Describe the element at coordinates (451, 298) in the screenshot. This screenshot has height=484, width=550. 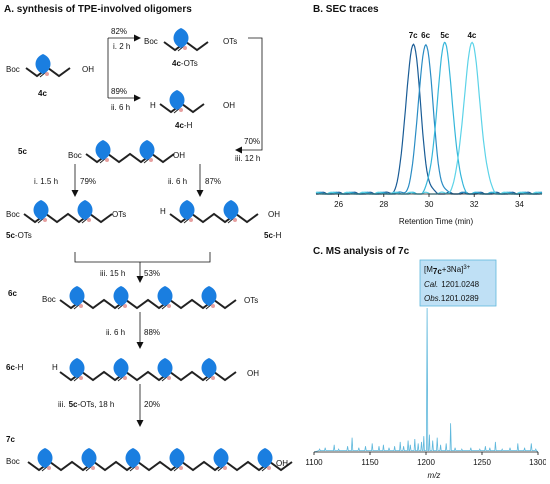
I see `ms-observed-mass: Obs.1201.0289` at that location.